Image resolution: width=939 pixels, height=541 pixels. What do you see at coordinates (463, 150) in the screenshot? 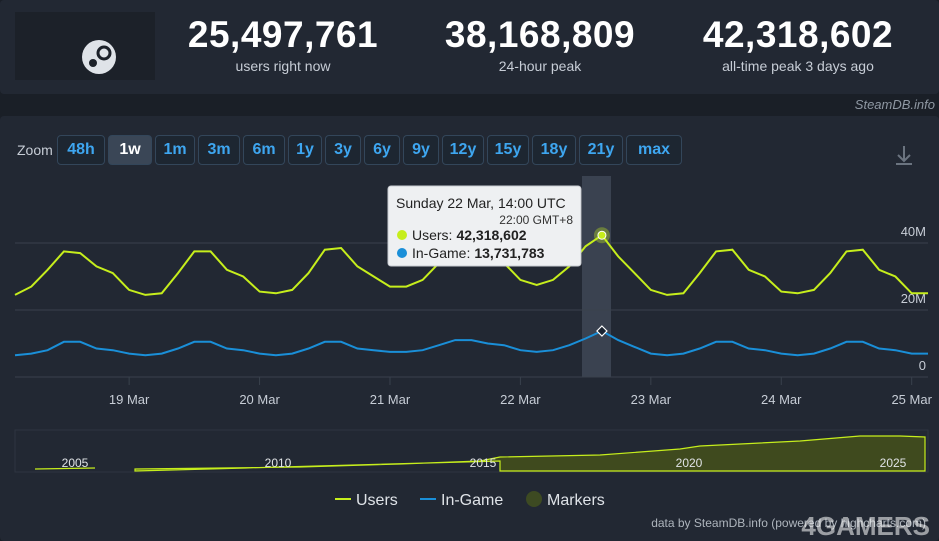
I see `zoom-button: 12y` at bounding box center [463, 150].